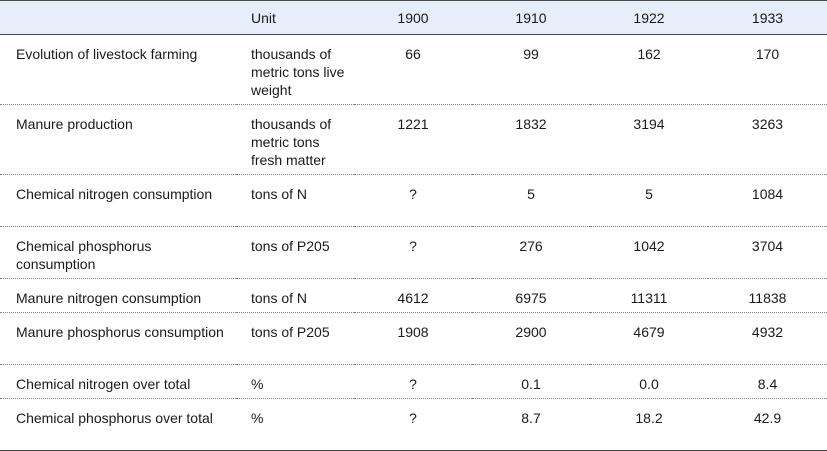  I want to click on header-year-1922: 1922, so click(649, 17).